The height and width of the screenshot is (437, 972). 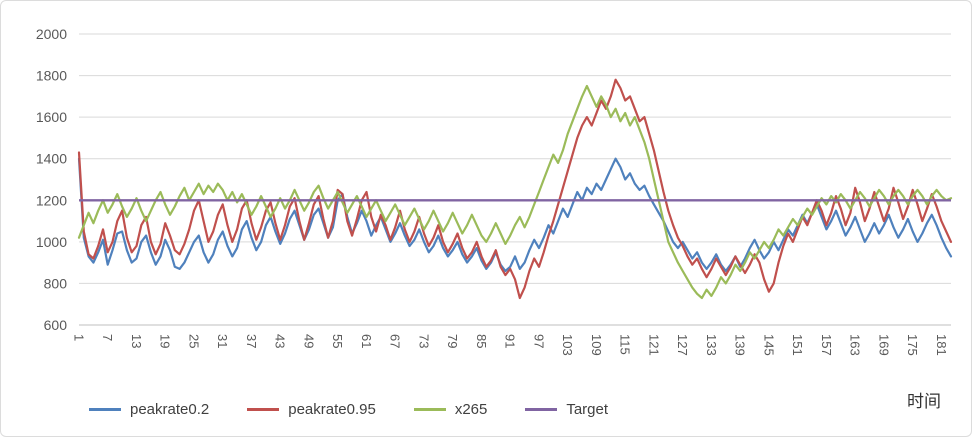 What do you see at coordinates (924, 401) in the screenshot?
I see `x-axis-title: 时间` at bounding box center [924, 401].